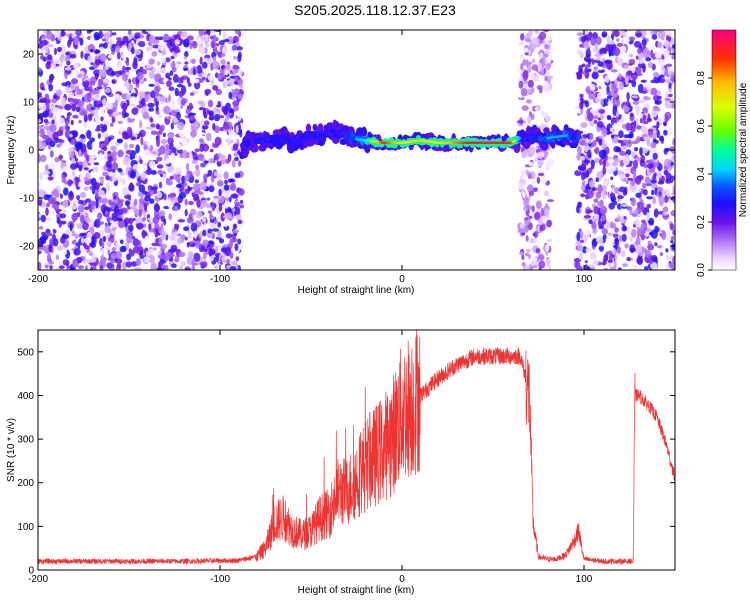  I want to click on ridge-core, so click(566, 135).